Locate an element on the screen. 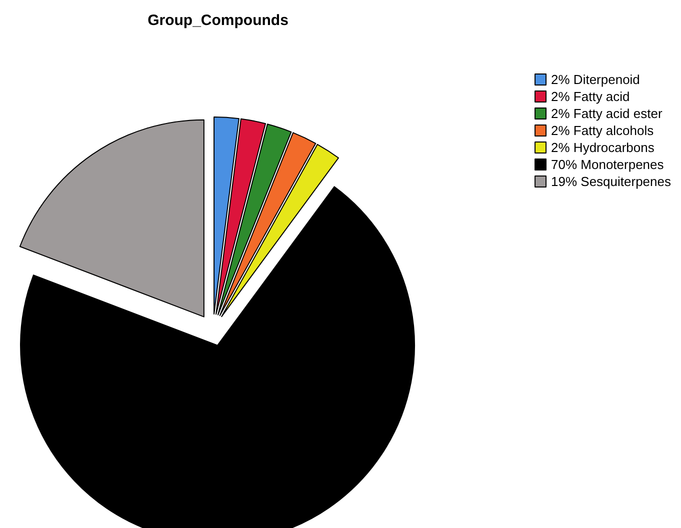 The height and width of the screenshot is (528, 681). legend-label: 70% Monoterpenes is located at coordinates (607, 164).